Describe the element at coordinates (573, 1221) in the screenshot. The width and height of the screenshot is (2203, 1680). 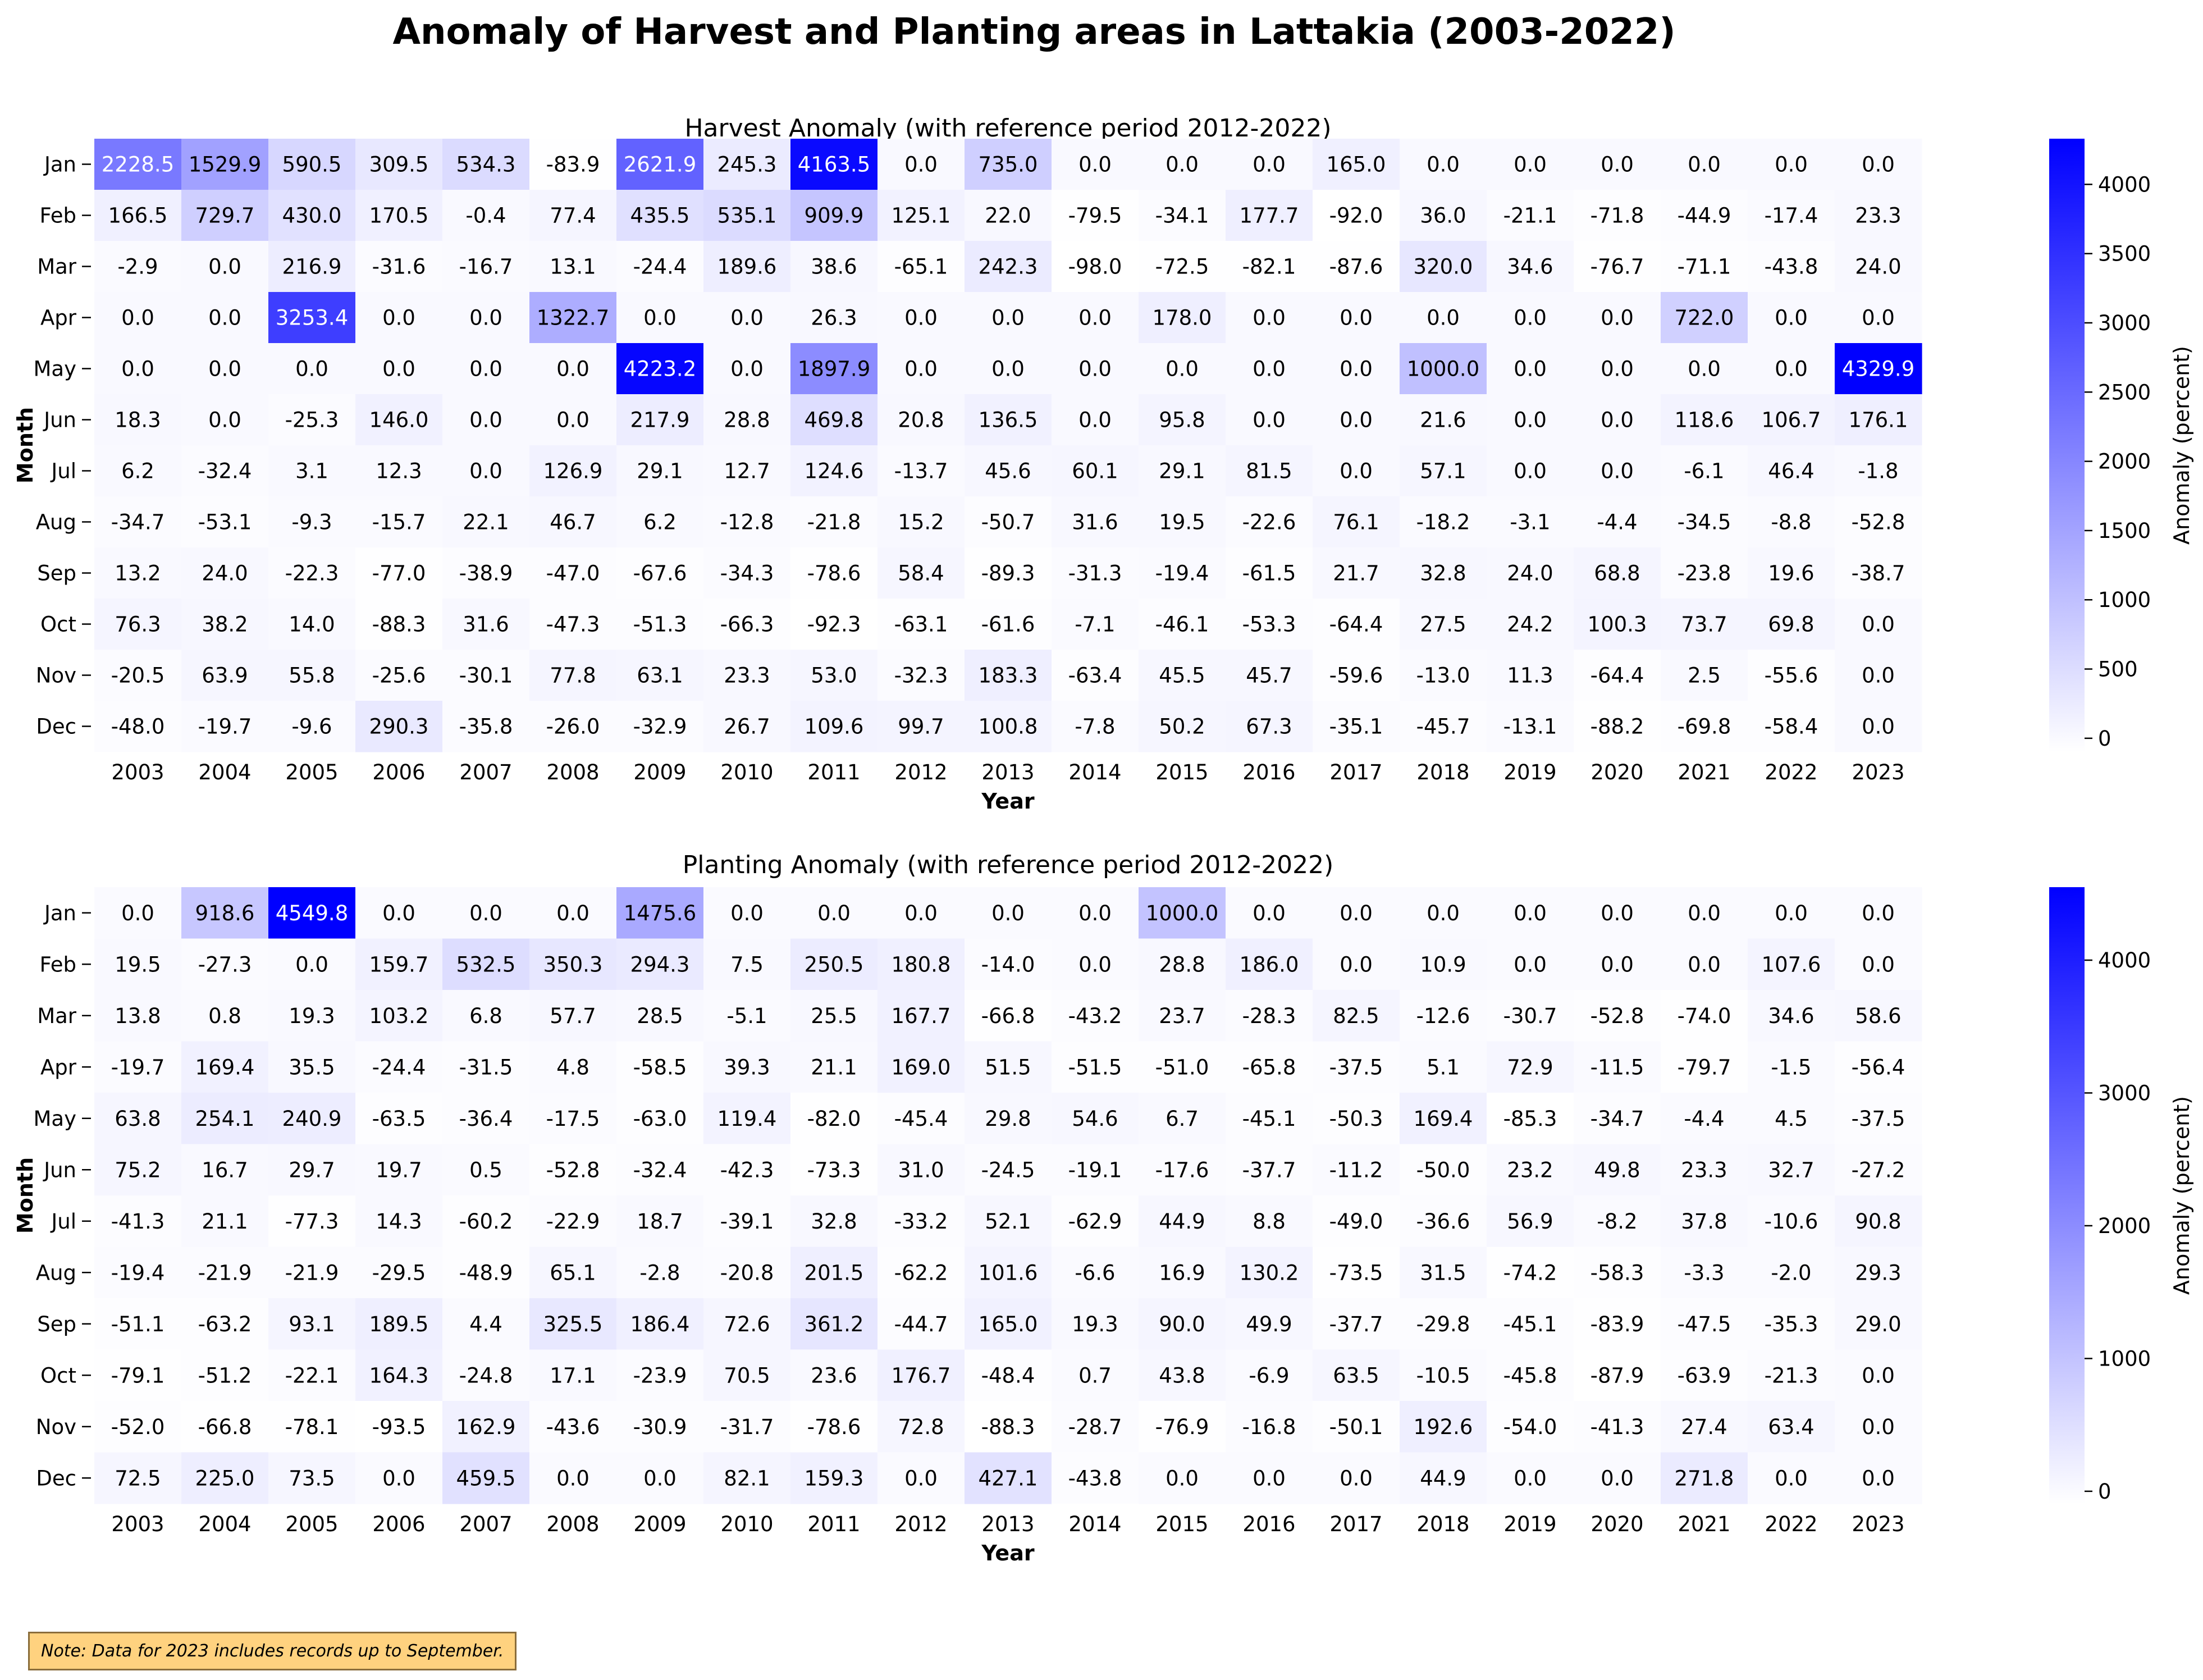
I see `cell-value-label: -22.9` at that location.